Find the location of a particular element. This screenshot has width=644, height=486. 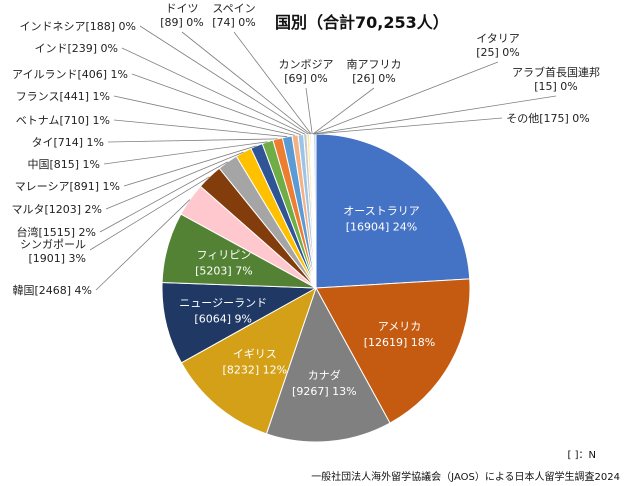

slice-label-9: マルタ[1203] 2% is located at coordinates (56, 209).